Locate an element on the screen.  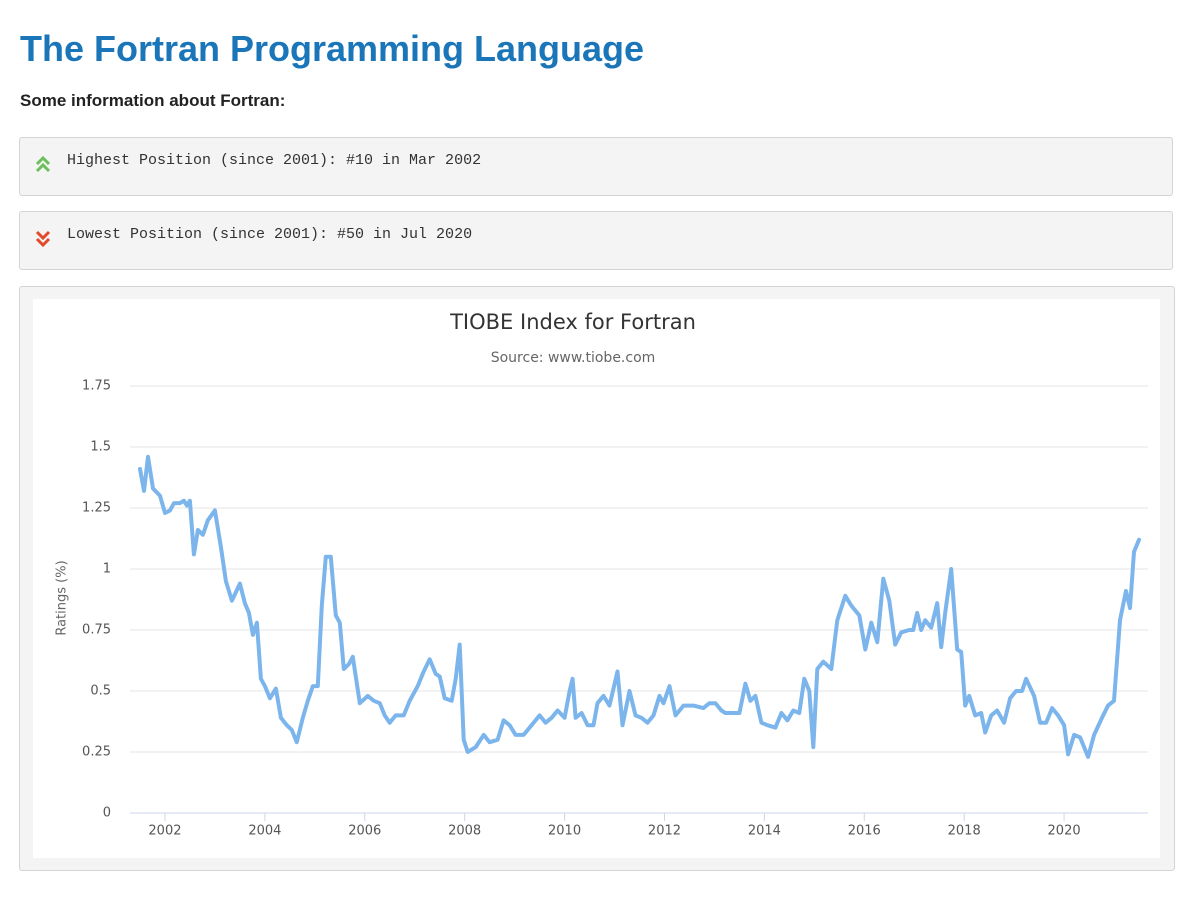
y-tick-label: 0.75 is located at coordinates (96, 630).